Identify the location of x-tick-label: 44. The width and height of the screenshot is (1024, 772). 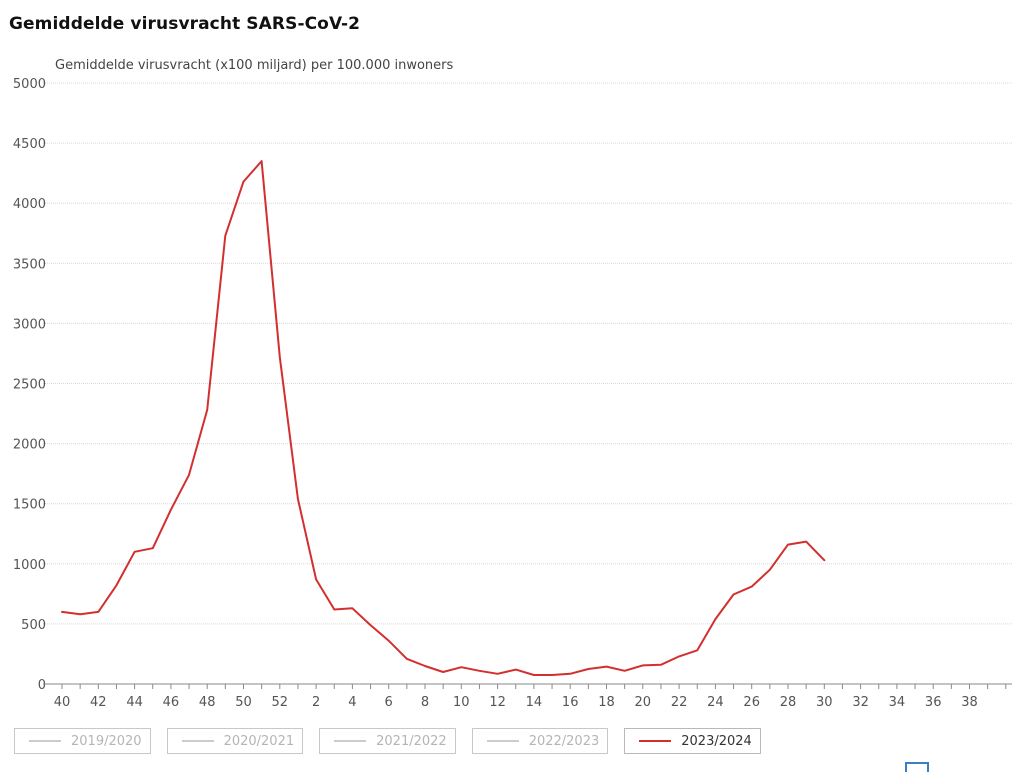
(134, 702).